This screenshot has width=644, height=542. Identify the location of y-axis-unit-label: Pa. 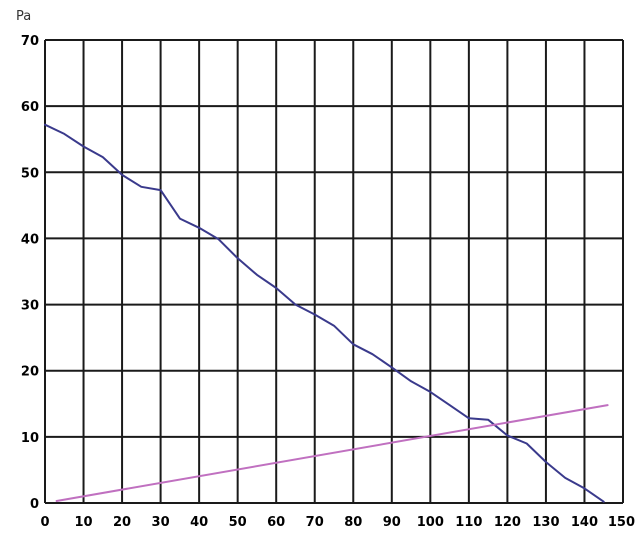
(23, 16).